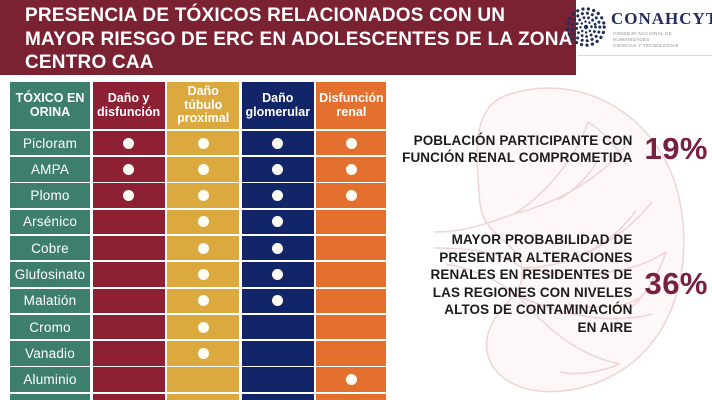 This screenshot has width=712, height=400. What do you see at coordinates (265, 15) in the screenshot?
I see `page-title-line1: PRESENCIA DE TÓXICOS RELACIONADOS CON UN` at bounding box center [265, 15].